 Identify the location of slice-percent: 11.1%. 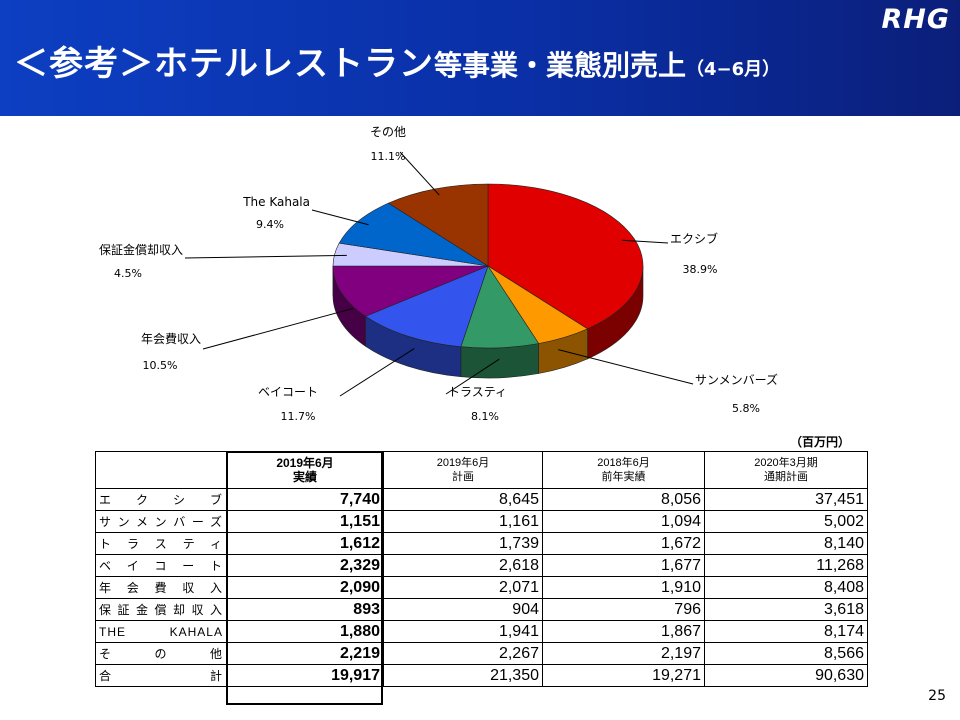
(388, 156).